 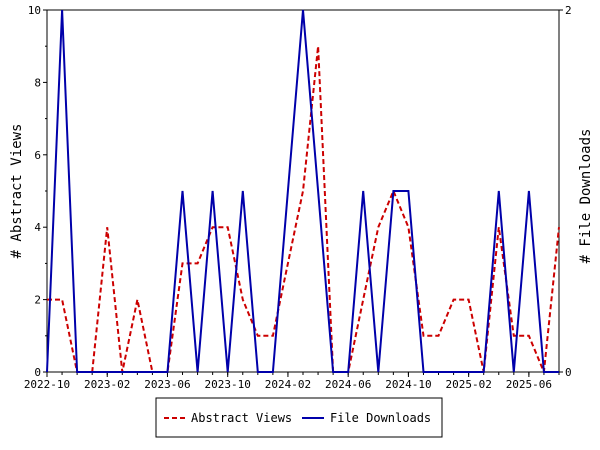 What do you see at coordinates (37, 372) in the screenshot?
I see `left-y-tick-label: 0` at bounding box center [37, 372].